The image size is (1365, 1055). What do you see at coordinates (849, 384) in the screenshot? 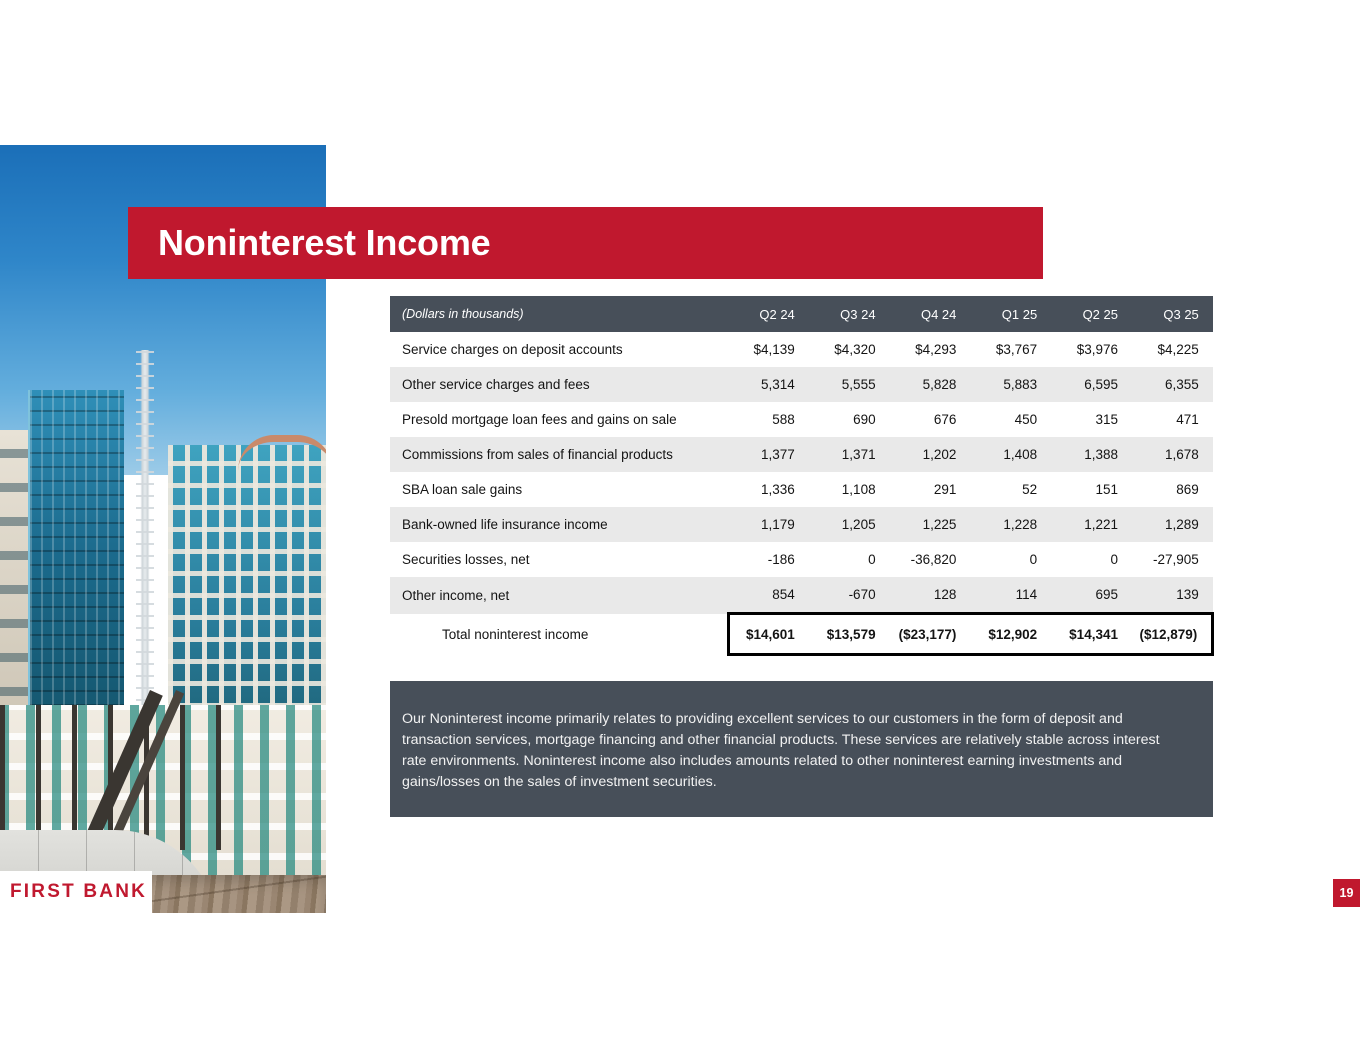
I see `row-1-value-1: 5,555` at bounding box center [849, 384].